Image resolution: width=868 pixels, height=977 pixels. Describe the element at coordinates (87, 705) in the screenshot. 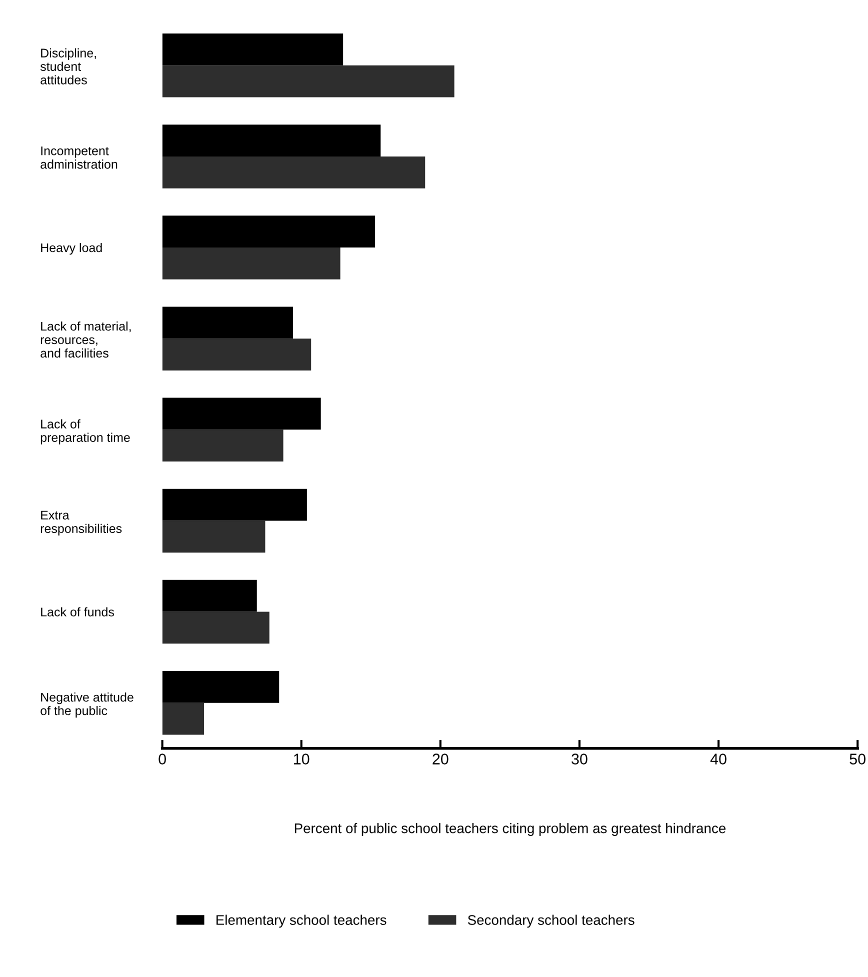

I see `y-tick-label: Negative attitude of the public` at that location.